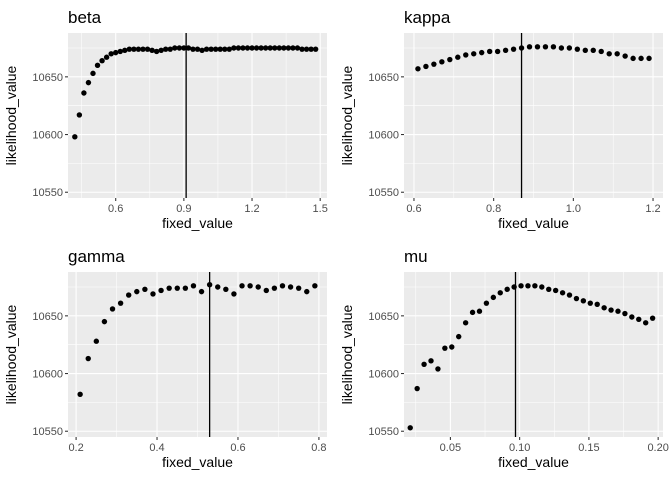  I want to click on y-tick-label: 10600, so click(383, 375).